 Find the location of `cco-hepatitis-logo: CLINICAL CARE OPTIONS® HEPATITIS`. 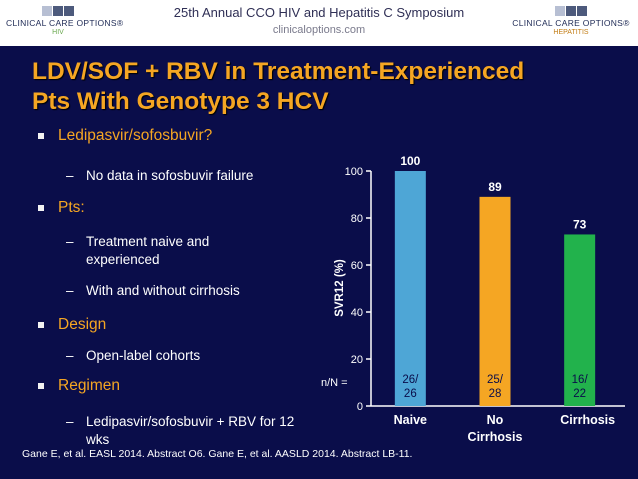

cco-hepatitis-logo: CLINICAL CARE OPTIONS® HEPATITIS is located at coordinates (571, 21).